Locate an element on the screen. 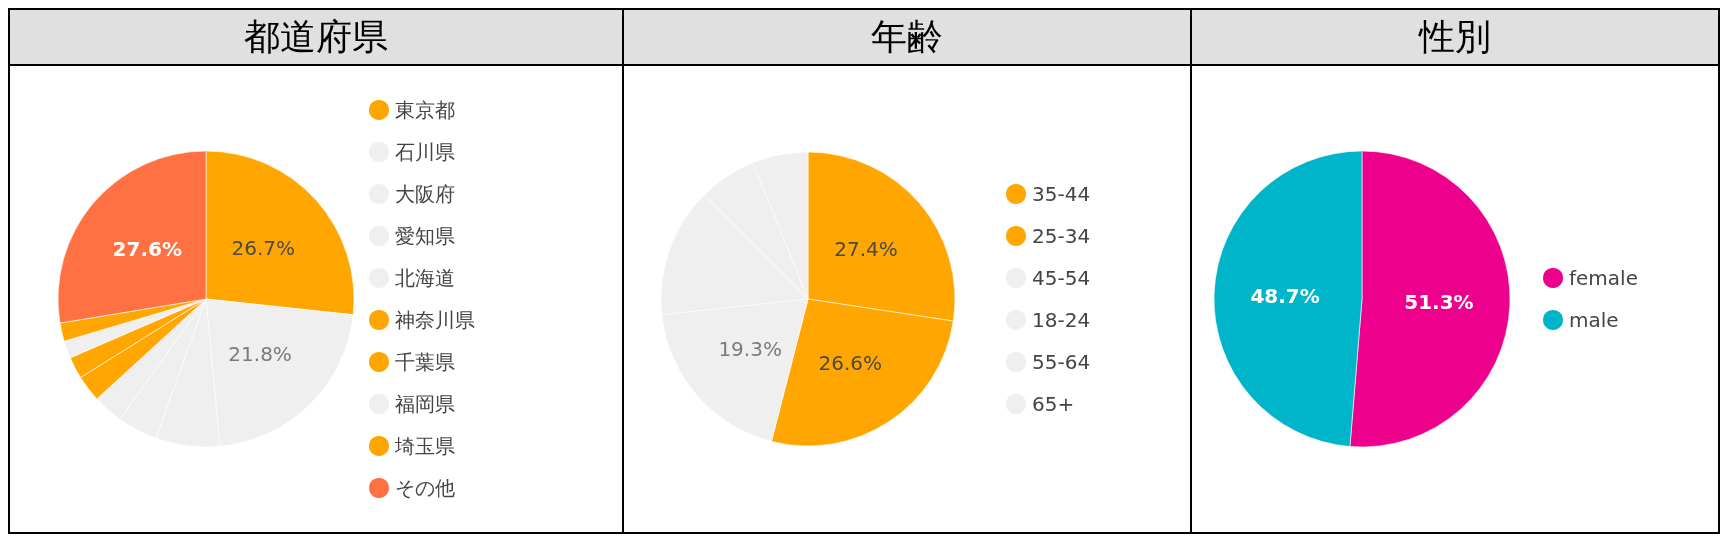 Image resolution: width=1722 pixels, height=540 pixels. legend-label: 35-44 is located at coordinates (1061, 194).